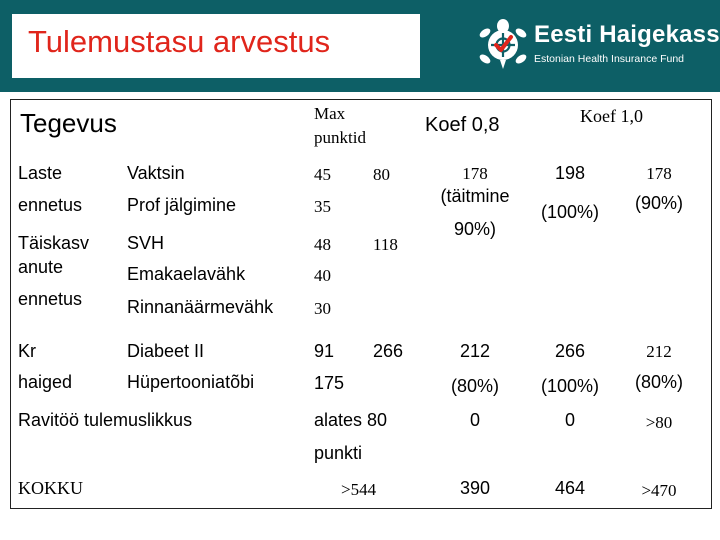 This screenshot has height=540, width=720. I want to click on koef10b-kr-value: 212, so click(659, 351).